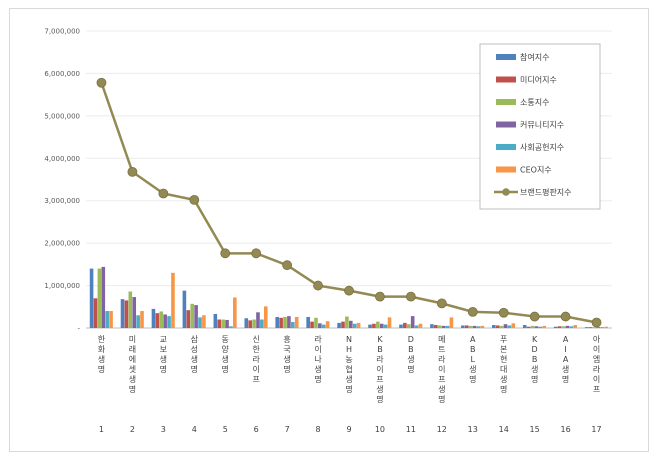  I want to click on y-tick-label: 3,000,000, so click(62, 201).